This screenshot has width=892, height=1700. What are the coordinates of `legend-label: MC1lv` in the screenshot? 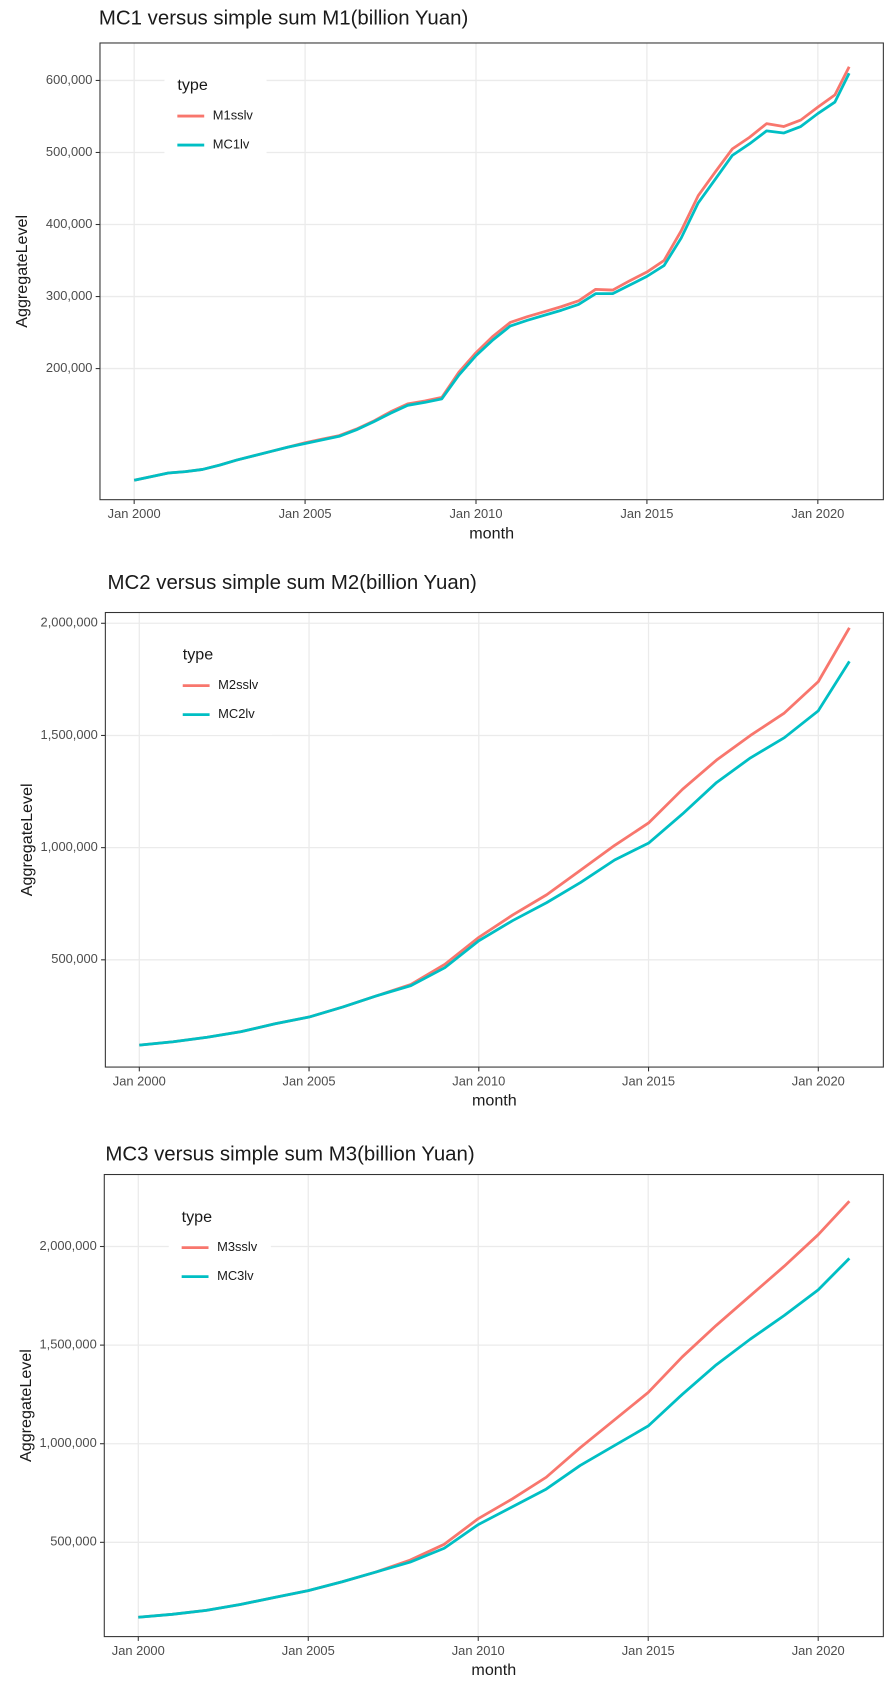 It's located at (231, 143).